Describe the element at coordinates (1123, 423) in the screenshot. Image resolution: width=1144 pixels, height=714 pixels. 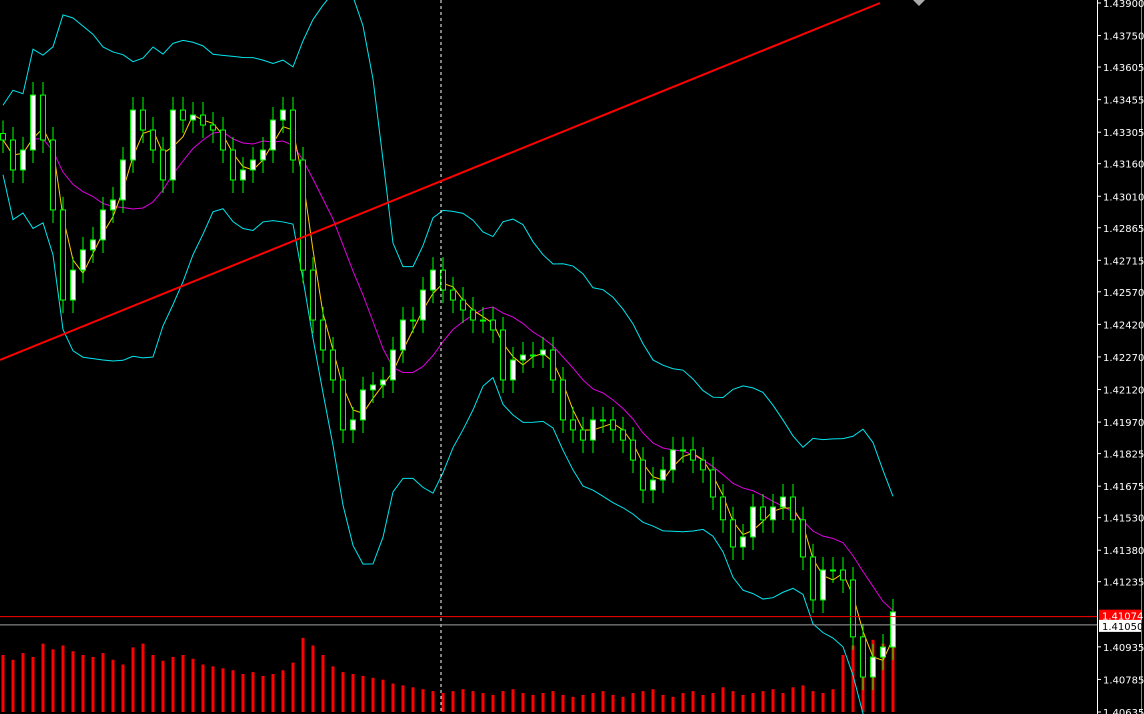
I see `axis-tick-label: 1.41970` at that location.